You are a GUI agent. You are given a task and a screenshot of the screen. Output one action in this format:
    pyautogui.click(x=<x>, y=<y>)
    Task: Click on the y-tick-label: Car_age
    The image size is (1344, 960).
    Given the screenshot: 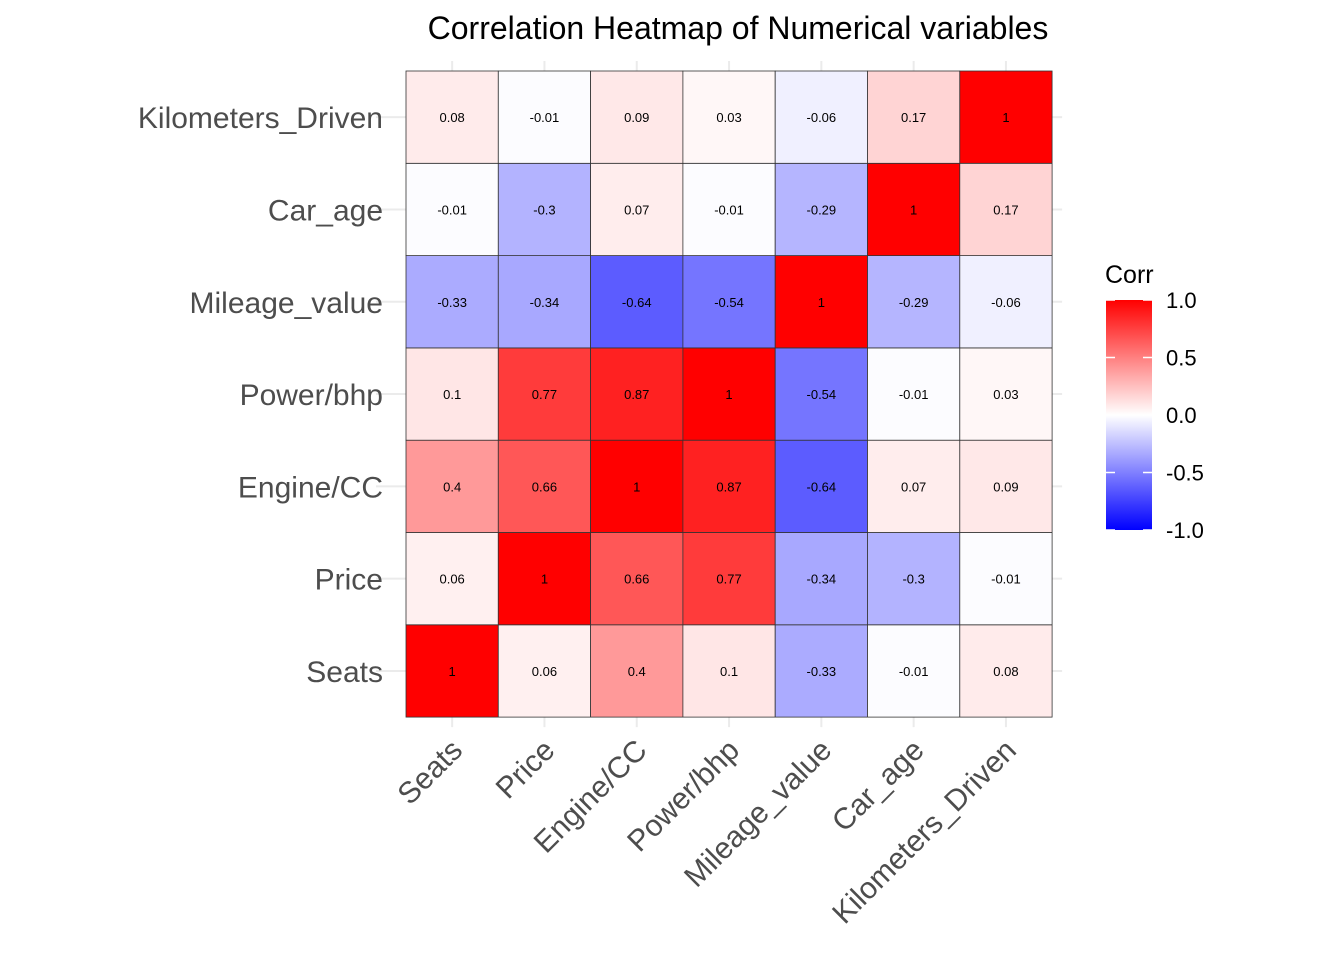 What is the action you would take?
    pyautogui.click(x=325, y=210)
    